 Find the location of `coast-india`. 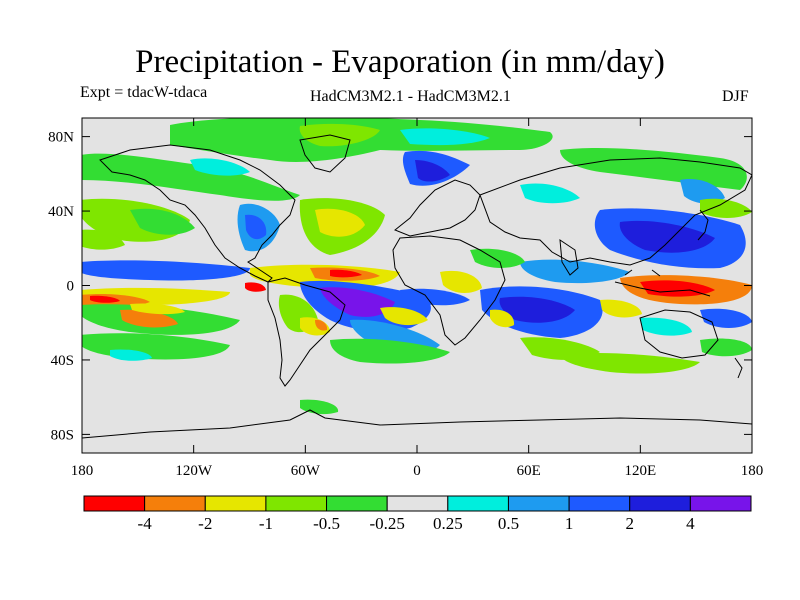

coast-india is located at coordinates (569, 257).